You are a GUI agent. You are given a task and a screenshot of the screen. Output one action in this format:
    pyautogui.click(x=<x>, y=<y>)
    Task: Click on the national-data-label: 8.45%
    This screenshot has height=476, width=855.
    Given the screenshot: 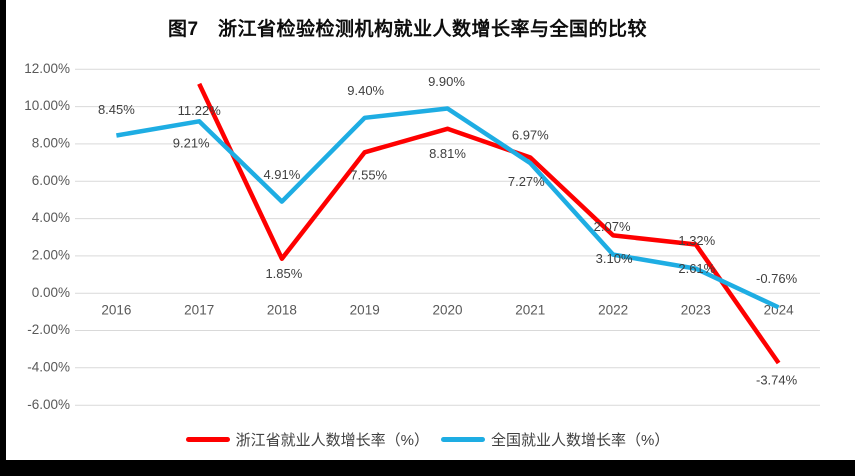 What is the action you would take?
    pyautogui.click(x=116, y=109)
    